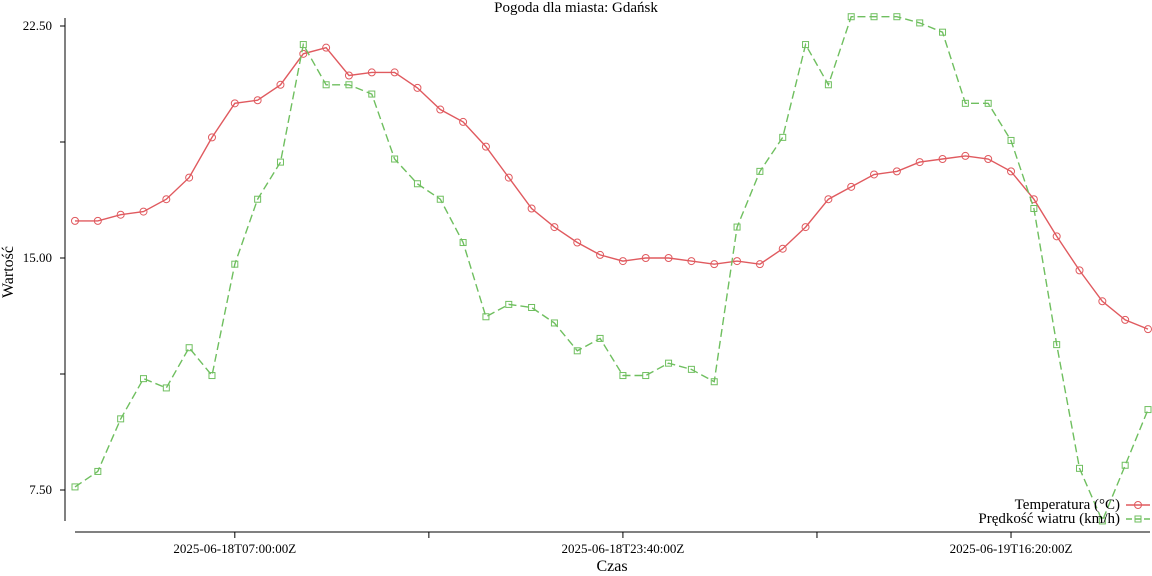  Describe the element at coordinates (623, 548) in the screenshot. I see `x-tick-label: 2025-06-18T23:40:00Z` at that location.